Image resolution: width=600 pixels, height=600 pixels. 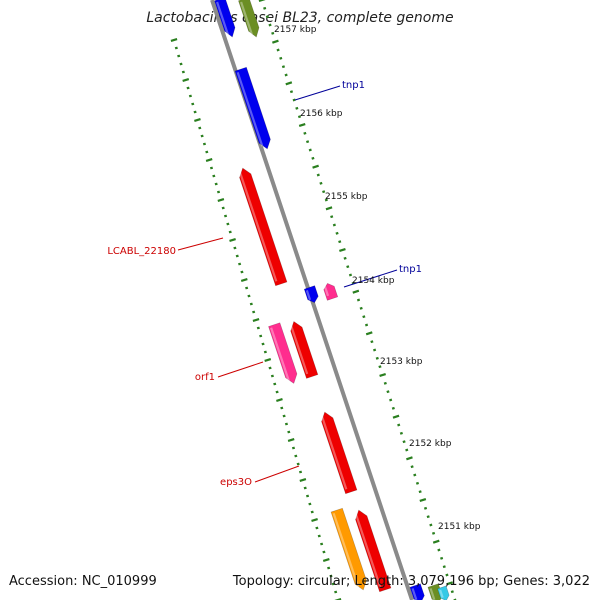 What do you see at coordinates (205, 377) in the screenshot?
I see `gene-label: orf1` at bounding box center [205, 377].